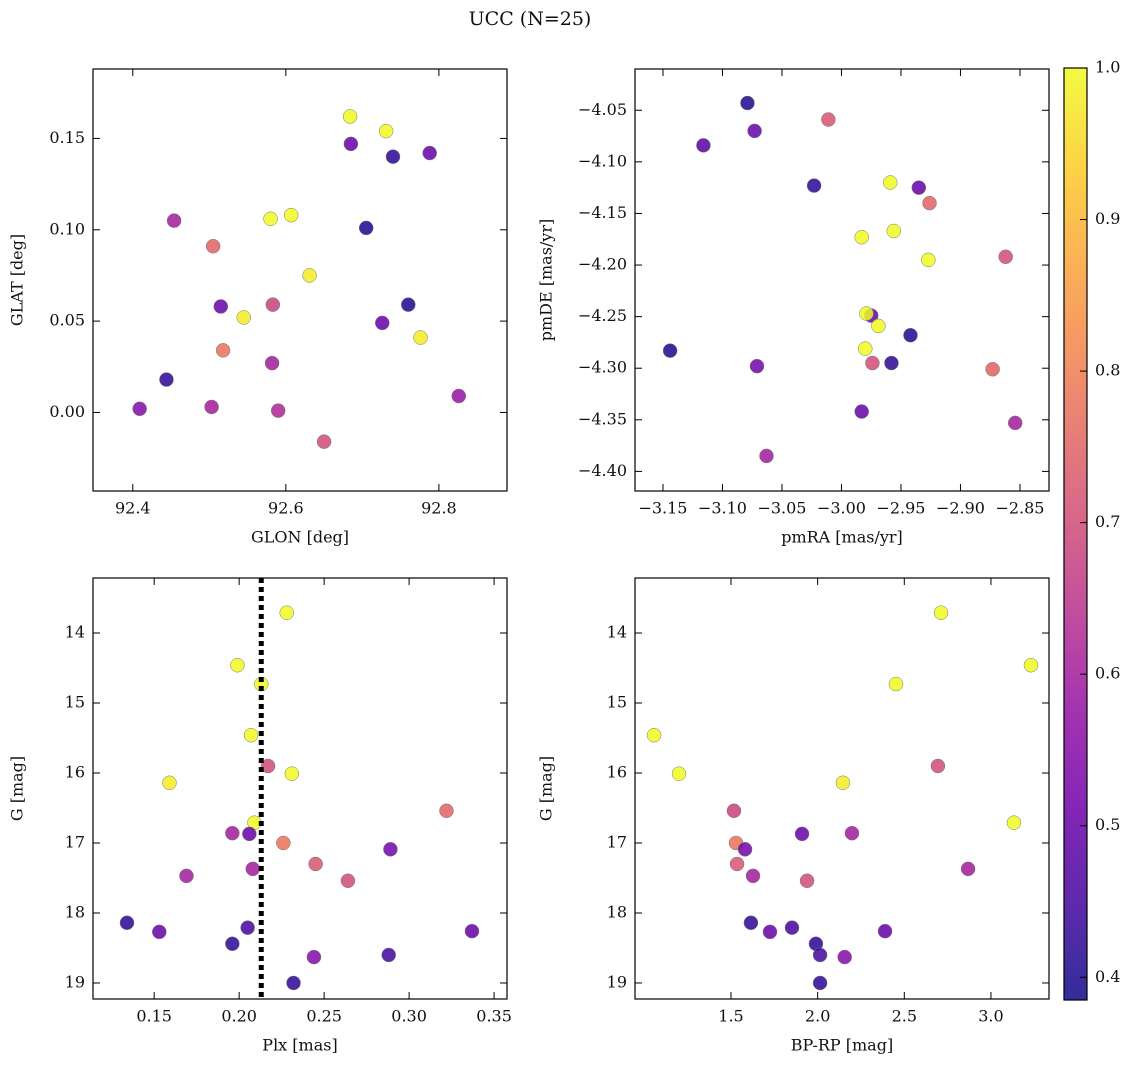 The height and width of the screenshot is (1068, 1136). What do you see at coordinates (546, 788) in the screenshot?
I see `y-axis-label: G [mag]` at bounding box center [546, 788].